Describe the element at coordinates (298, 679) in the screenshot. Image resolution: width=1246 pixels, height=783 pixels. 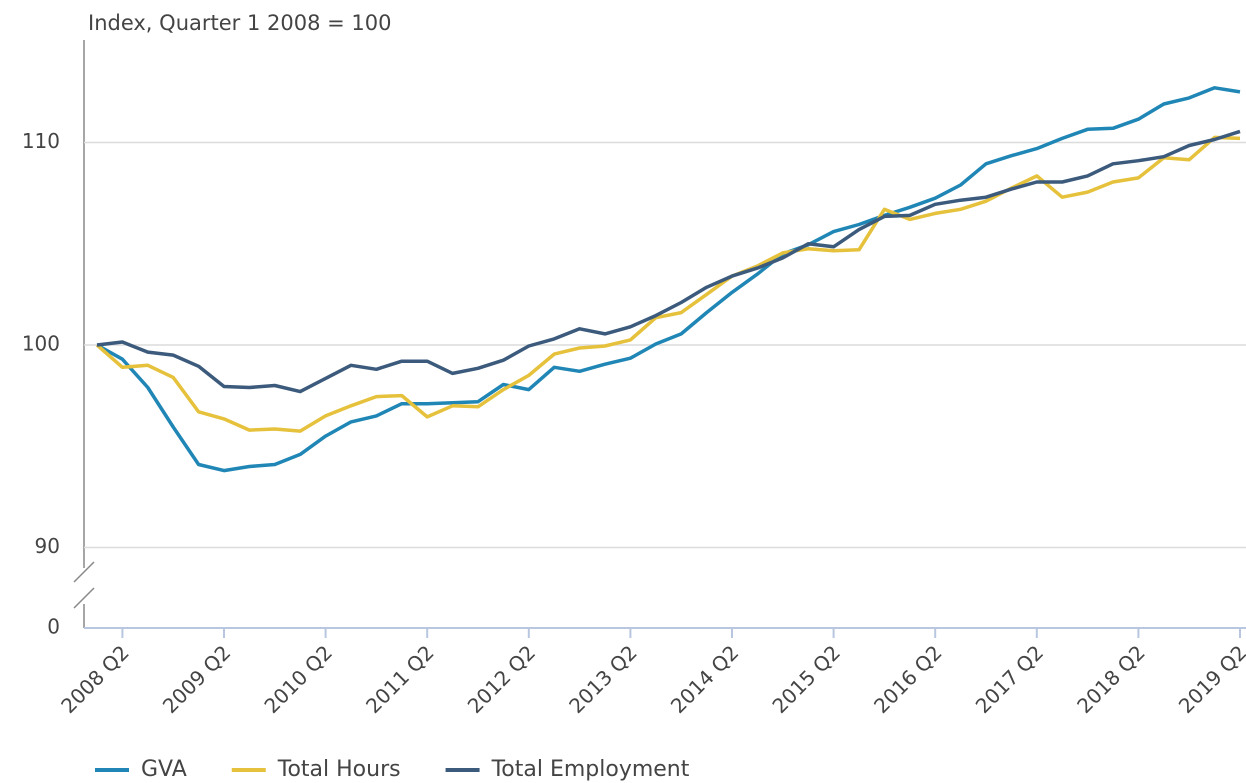
I see `x-tick-label: 2010 Q2` at that location.